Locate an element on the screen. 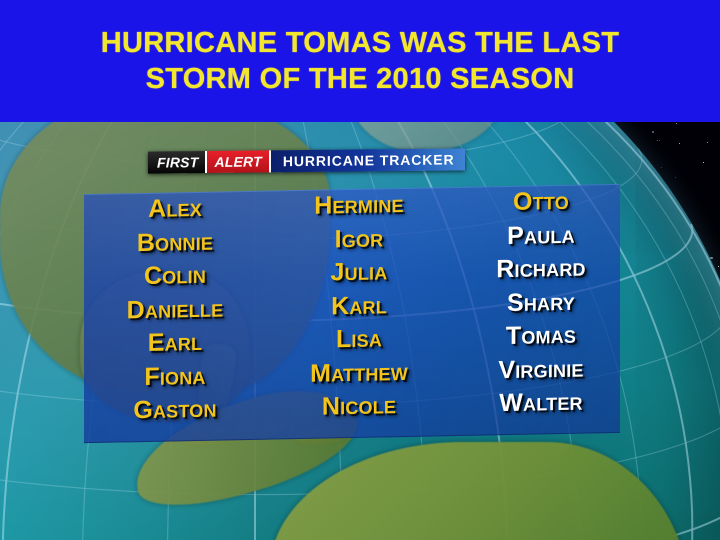  first-alert-logo-bar: FIRST ALERT HURRICANE TRACKER is located at coordinates (306, 161).